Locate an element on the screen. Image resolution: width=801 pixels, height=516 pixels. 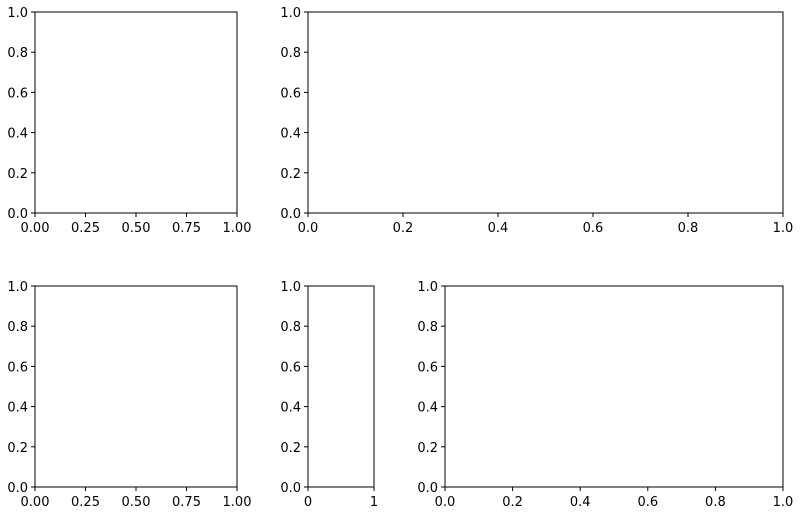
x-tick-label: 1 is located at coordinates (374, 502).